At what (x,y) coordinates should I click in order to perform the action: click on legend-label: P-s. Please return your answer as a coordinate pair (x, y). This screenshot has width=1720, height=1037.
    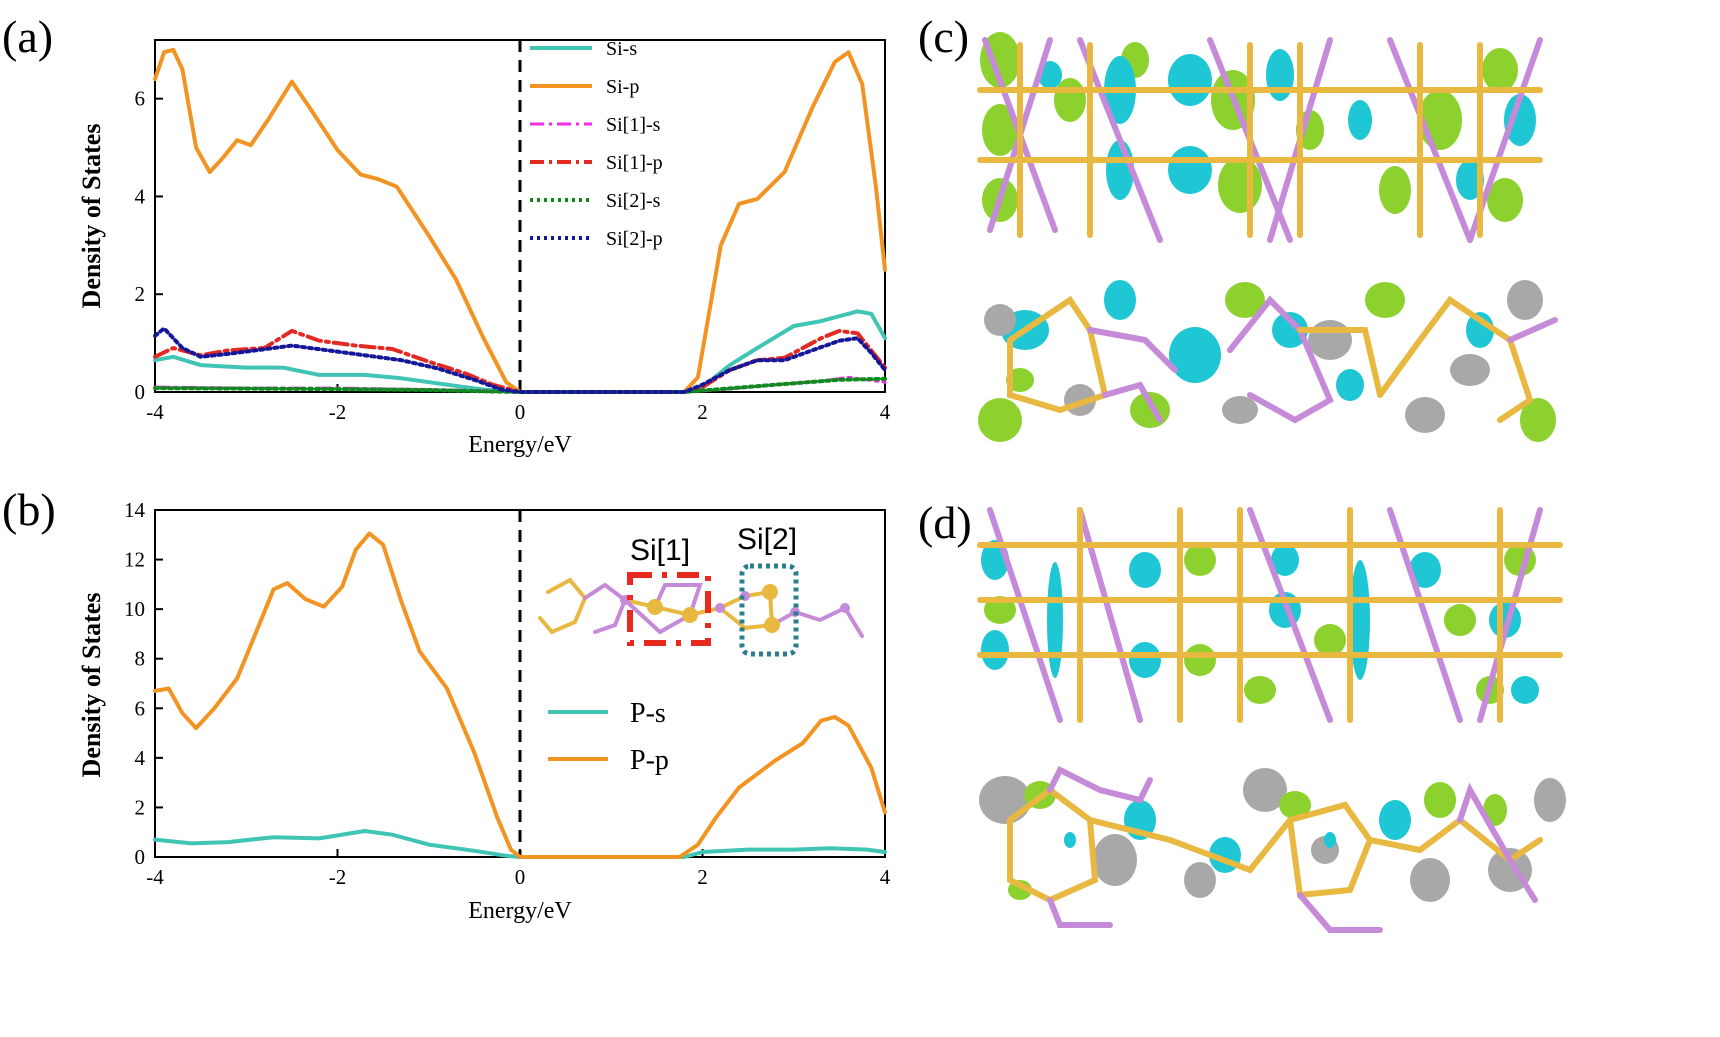
    Looking at the image, I should click on (648, 713).